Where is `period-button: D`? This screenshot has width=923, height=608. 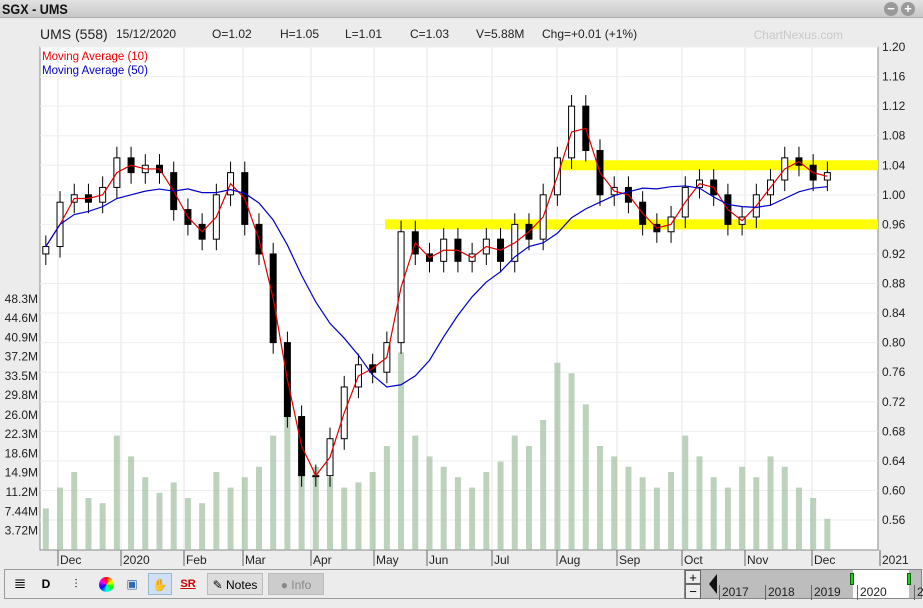 period-button: D is located at coordinates (46, 584).